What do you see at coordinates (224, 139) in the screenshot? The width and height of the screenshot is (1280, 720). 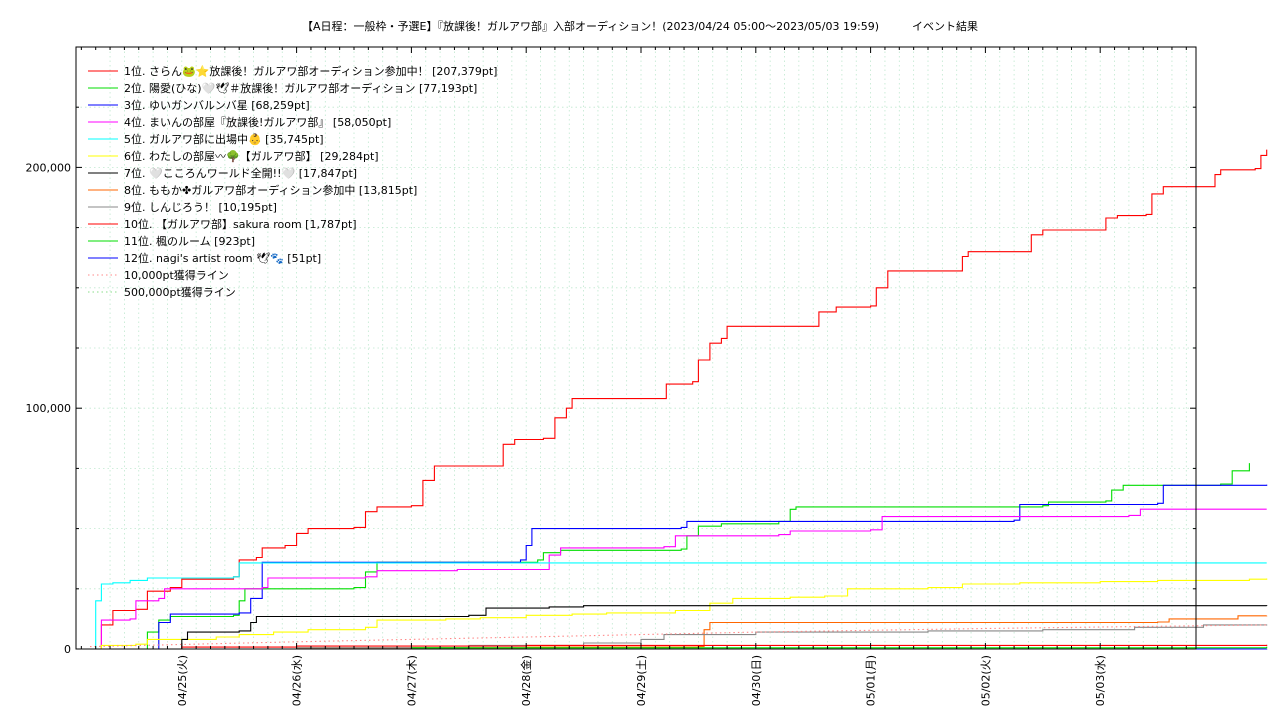 I see `legend-entry: 5位. ガルアワ部に出場中👶 [35,745pt]` at bounding box center [224, 139].